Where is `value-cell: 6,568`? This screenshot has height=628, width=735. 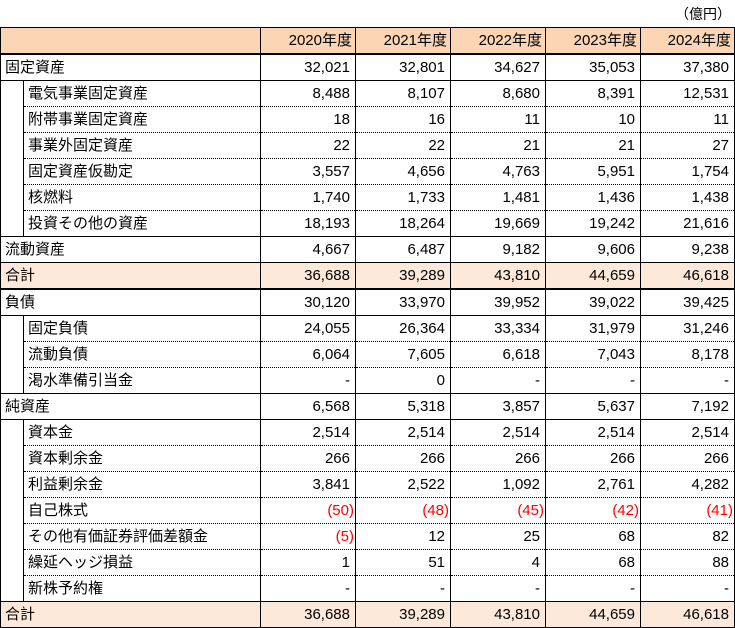
value-cell: 6,568 is located at coordinates (308, 406).